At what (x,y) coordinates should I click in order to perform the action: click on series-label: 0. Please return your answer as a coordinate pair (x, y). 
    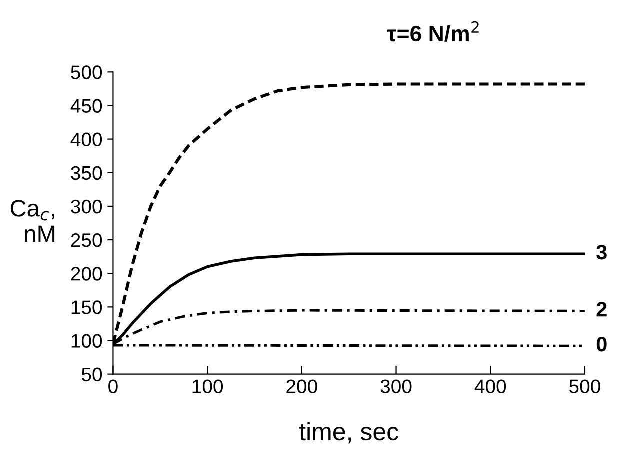
    Looking at the image, I should click on (601, 344).